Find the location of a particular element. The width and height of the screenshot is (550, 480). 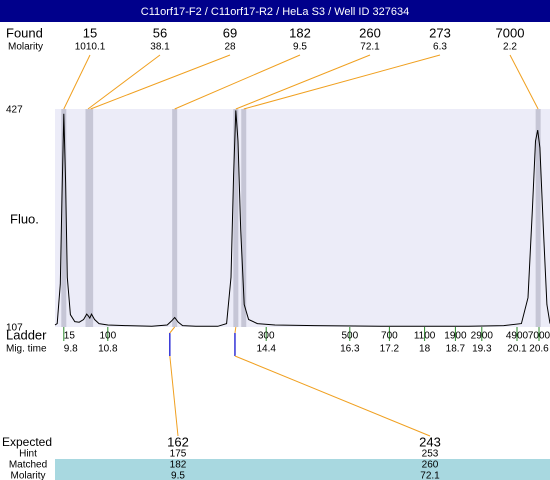

found-molarity: 28 is located at coordinates (230, 47).